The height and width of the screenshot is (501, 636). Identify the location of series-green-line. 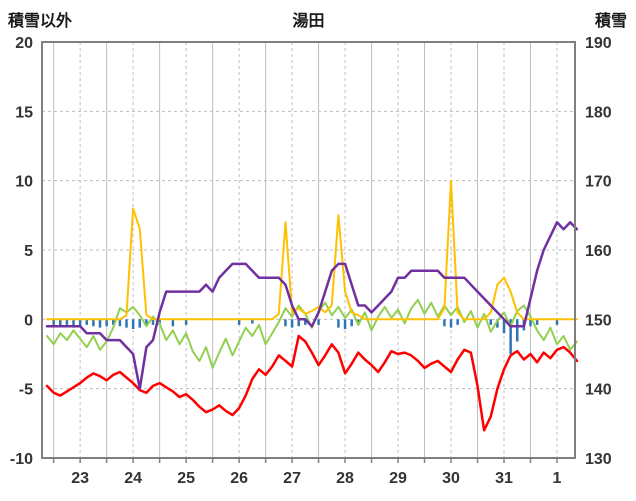
(312, 333).